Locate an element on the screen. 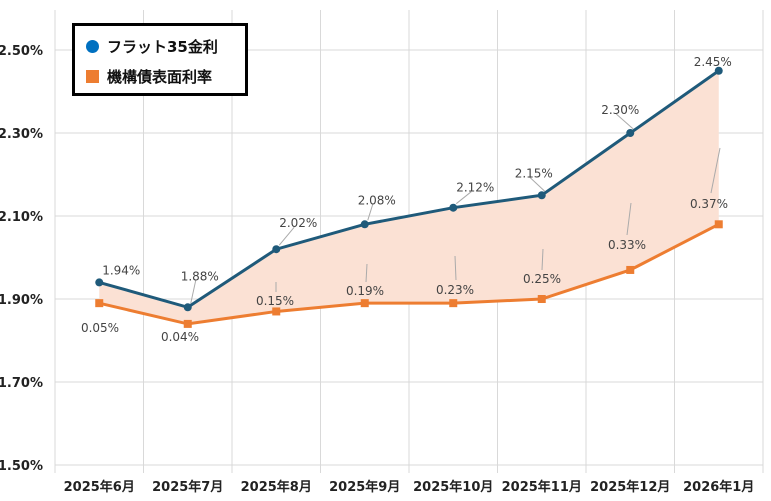 This screenshot has width=771, height=501. x-tick-label: 2025年12月 is located at coordinates (630, 487).